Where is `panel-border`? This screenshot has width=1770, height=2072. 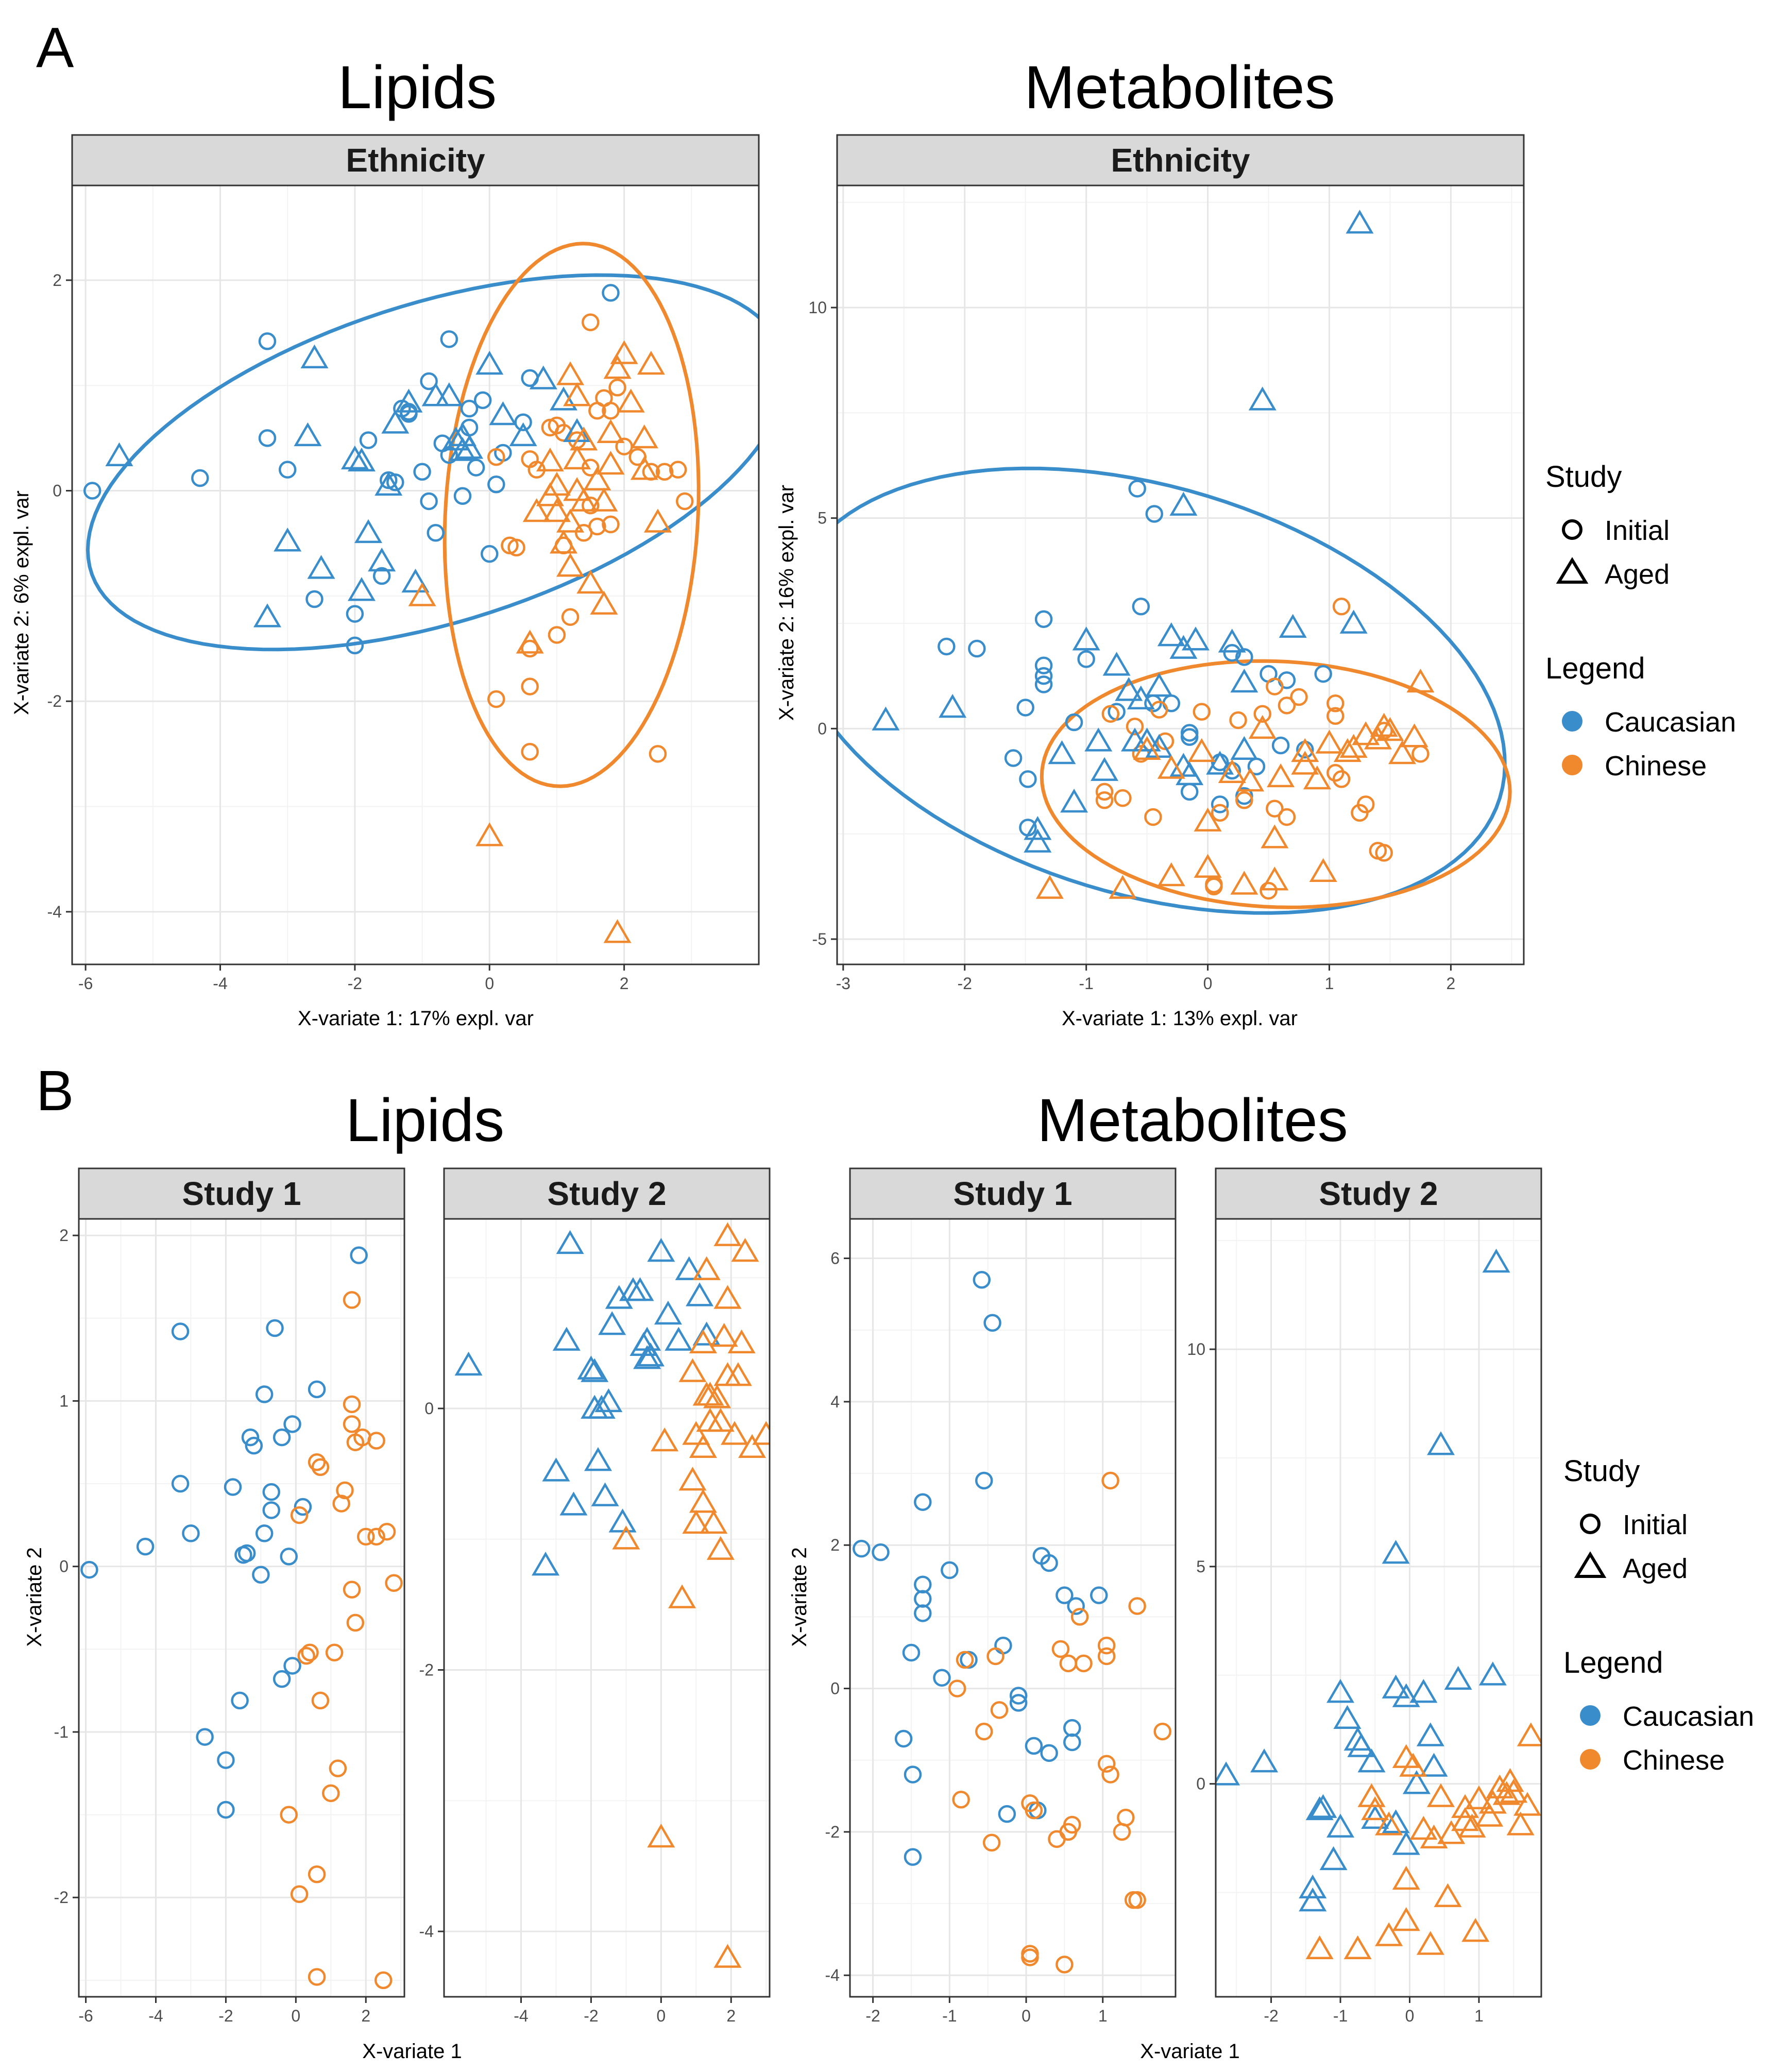 panel-border is located at coordinates (415, 574).